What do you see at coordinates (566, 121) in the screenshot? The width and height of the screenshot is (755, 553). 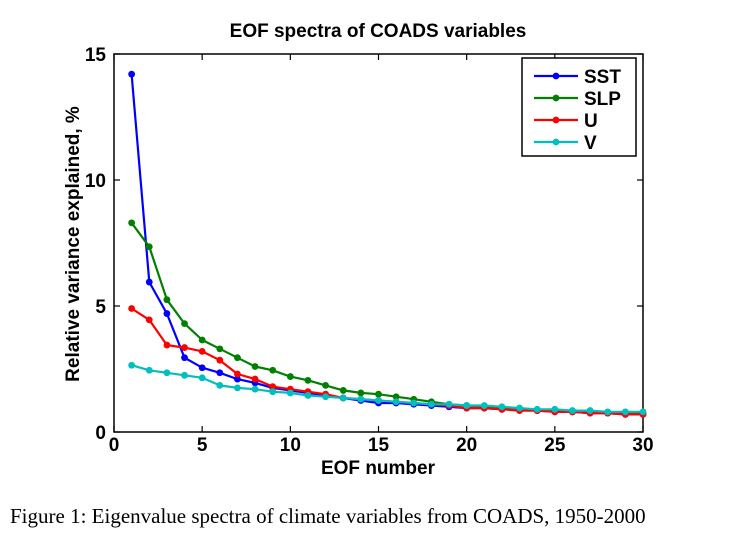 I see `legend-entry-u: U` at bounding box center [566, 121].